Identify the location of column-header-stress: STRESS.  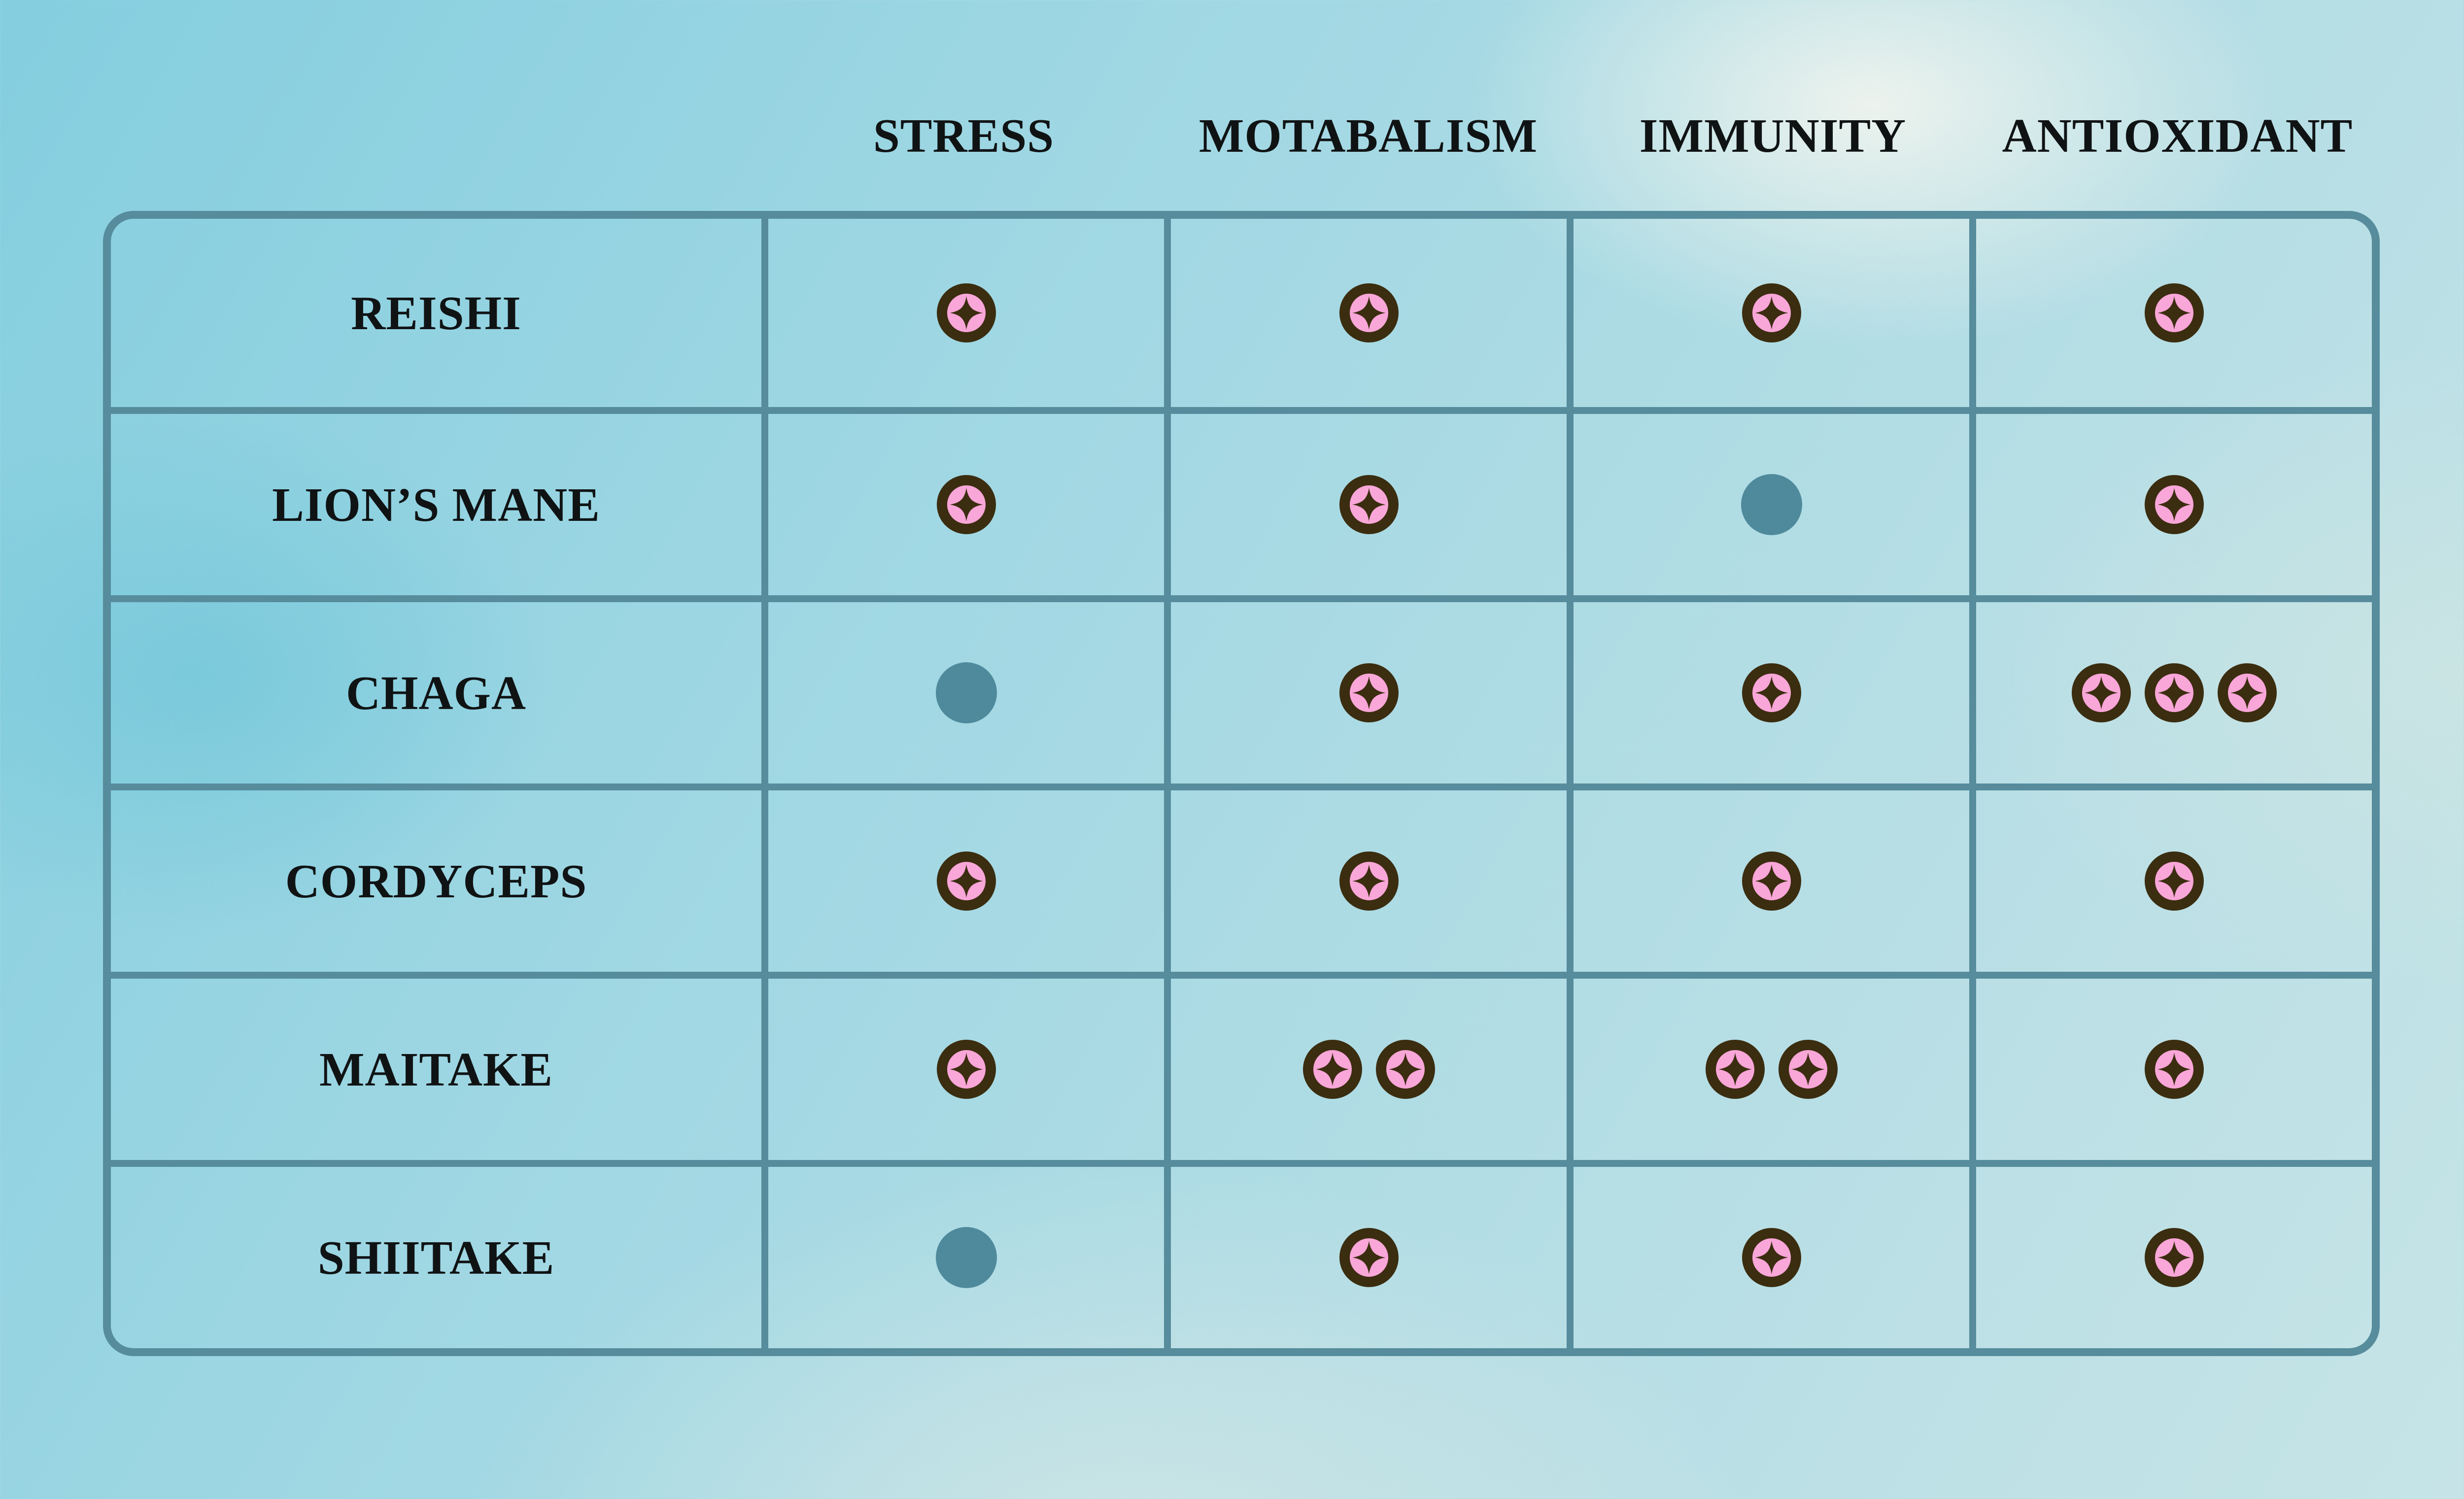
(964, 135).